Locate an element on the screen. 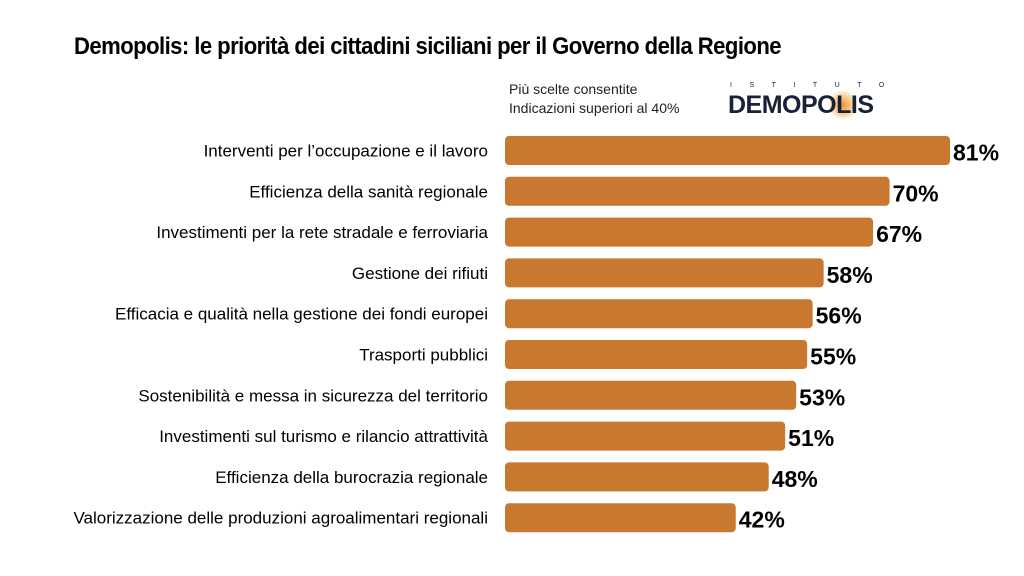 The width and height of the screenshot is (1024, 576). value-label-1: 81% is located at coordinates (976, 153).